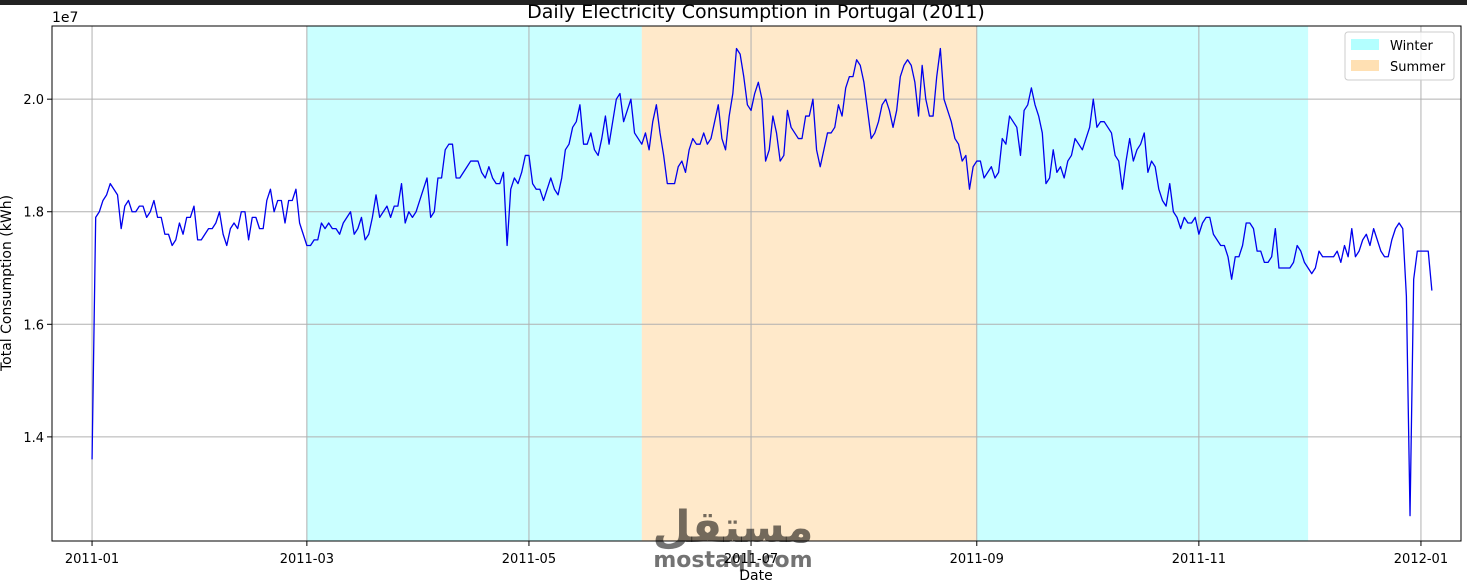 The height and width of the screenshot is (584, 1467). I want to click on watermark-arabic-text: مستقل, so click(733, 527).